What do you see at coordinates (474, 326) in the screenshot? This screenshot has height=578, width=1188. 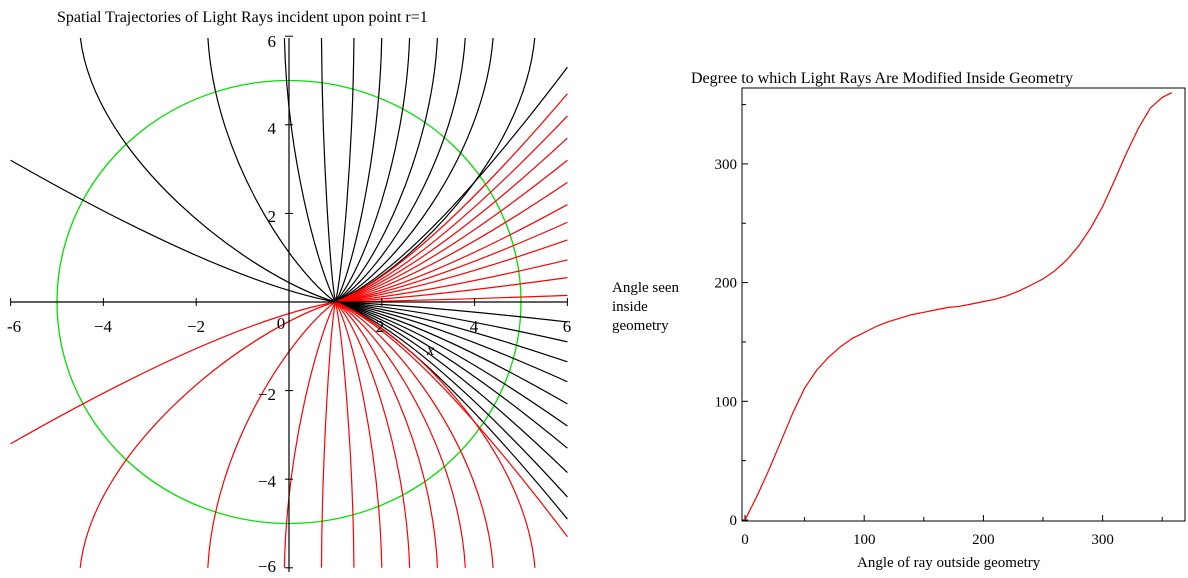 I see `x-tick-label: 4` at bounding box center [474, 326].